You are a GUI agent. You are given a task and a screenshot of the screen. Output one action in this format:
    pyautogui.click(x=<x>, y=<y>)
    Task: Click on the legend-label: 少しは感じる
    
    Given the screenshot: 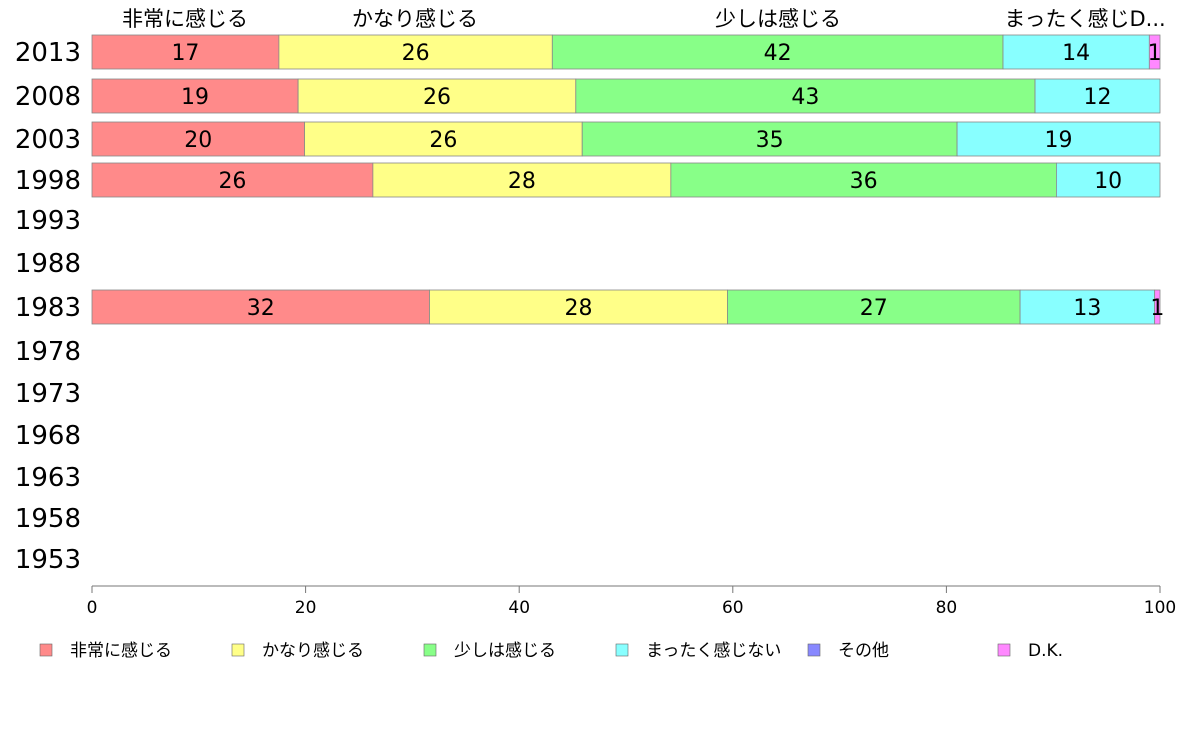 What is the action you would take?
    pyautogui.click(x=505, y=651)
    